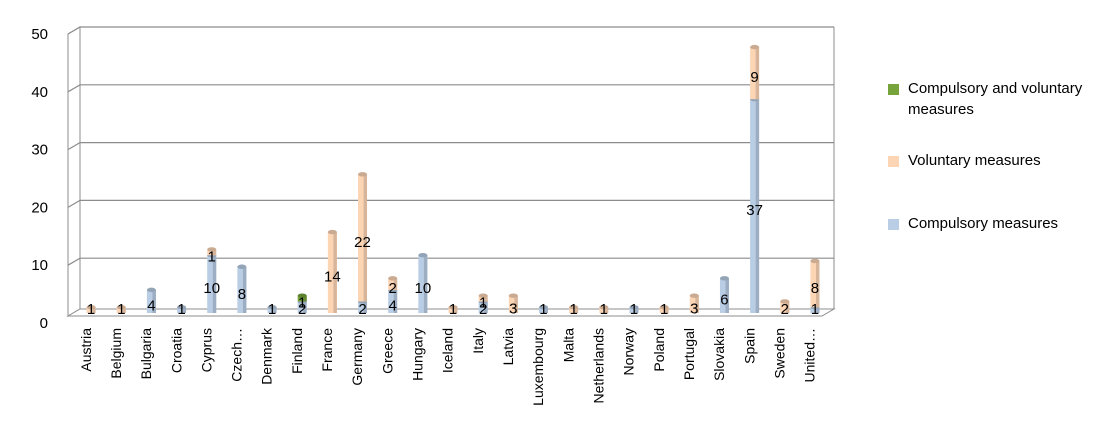 This screenshot has width=1115, height=447. I want to click on legend-swatch-compulsory-and-voluntary, so click(893, 89).